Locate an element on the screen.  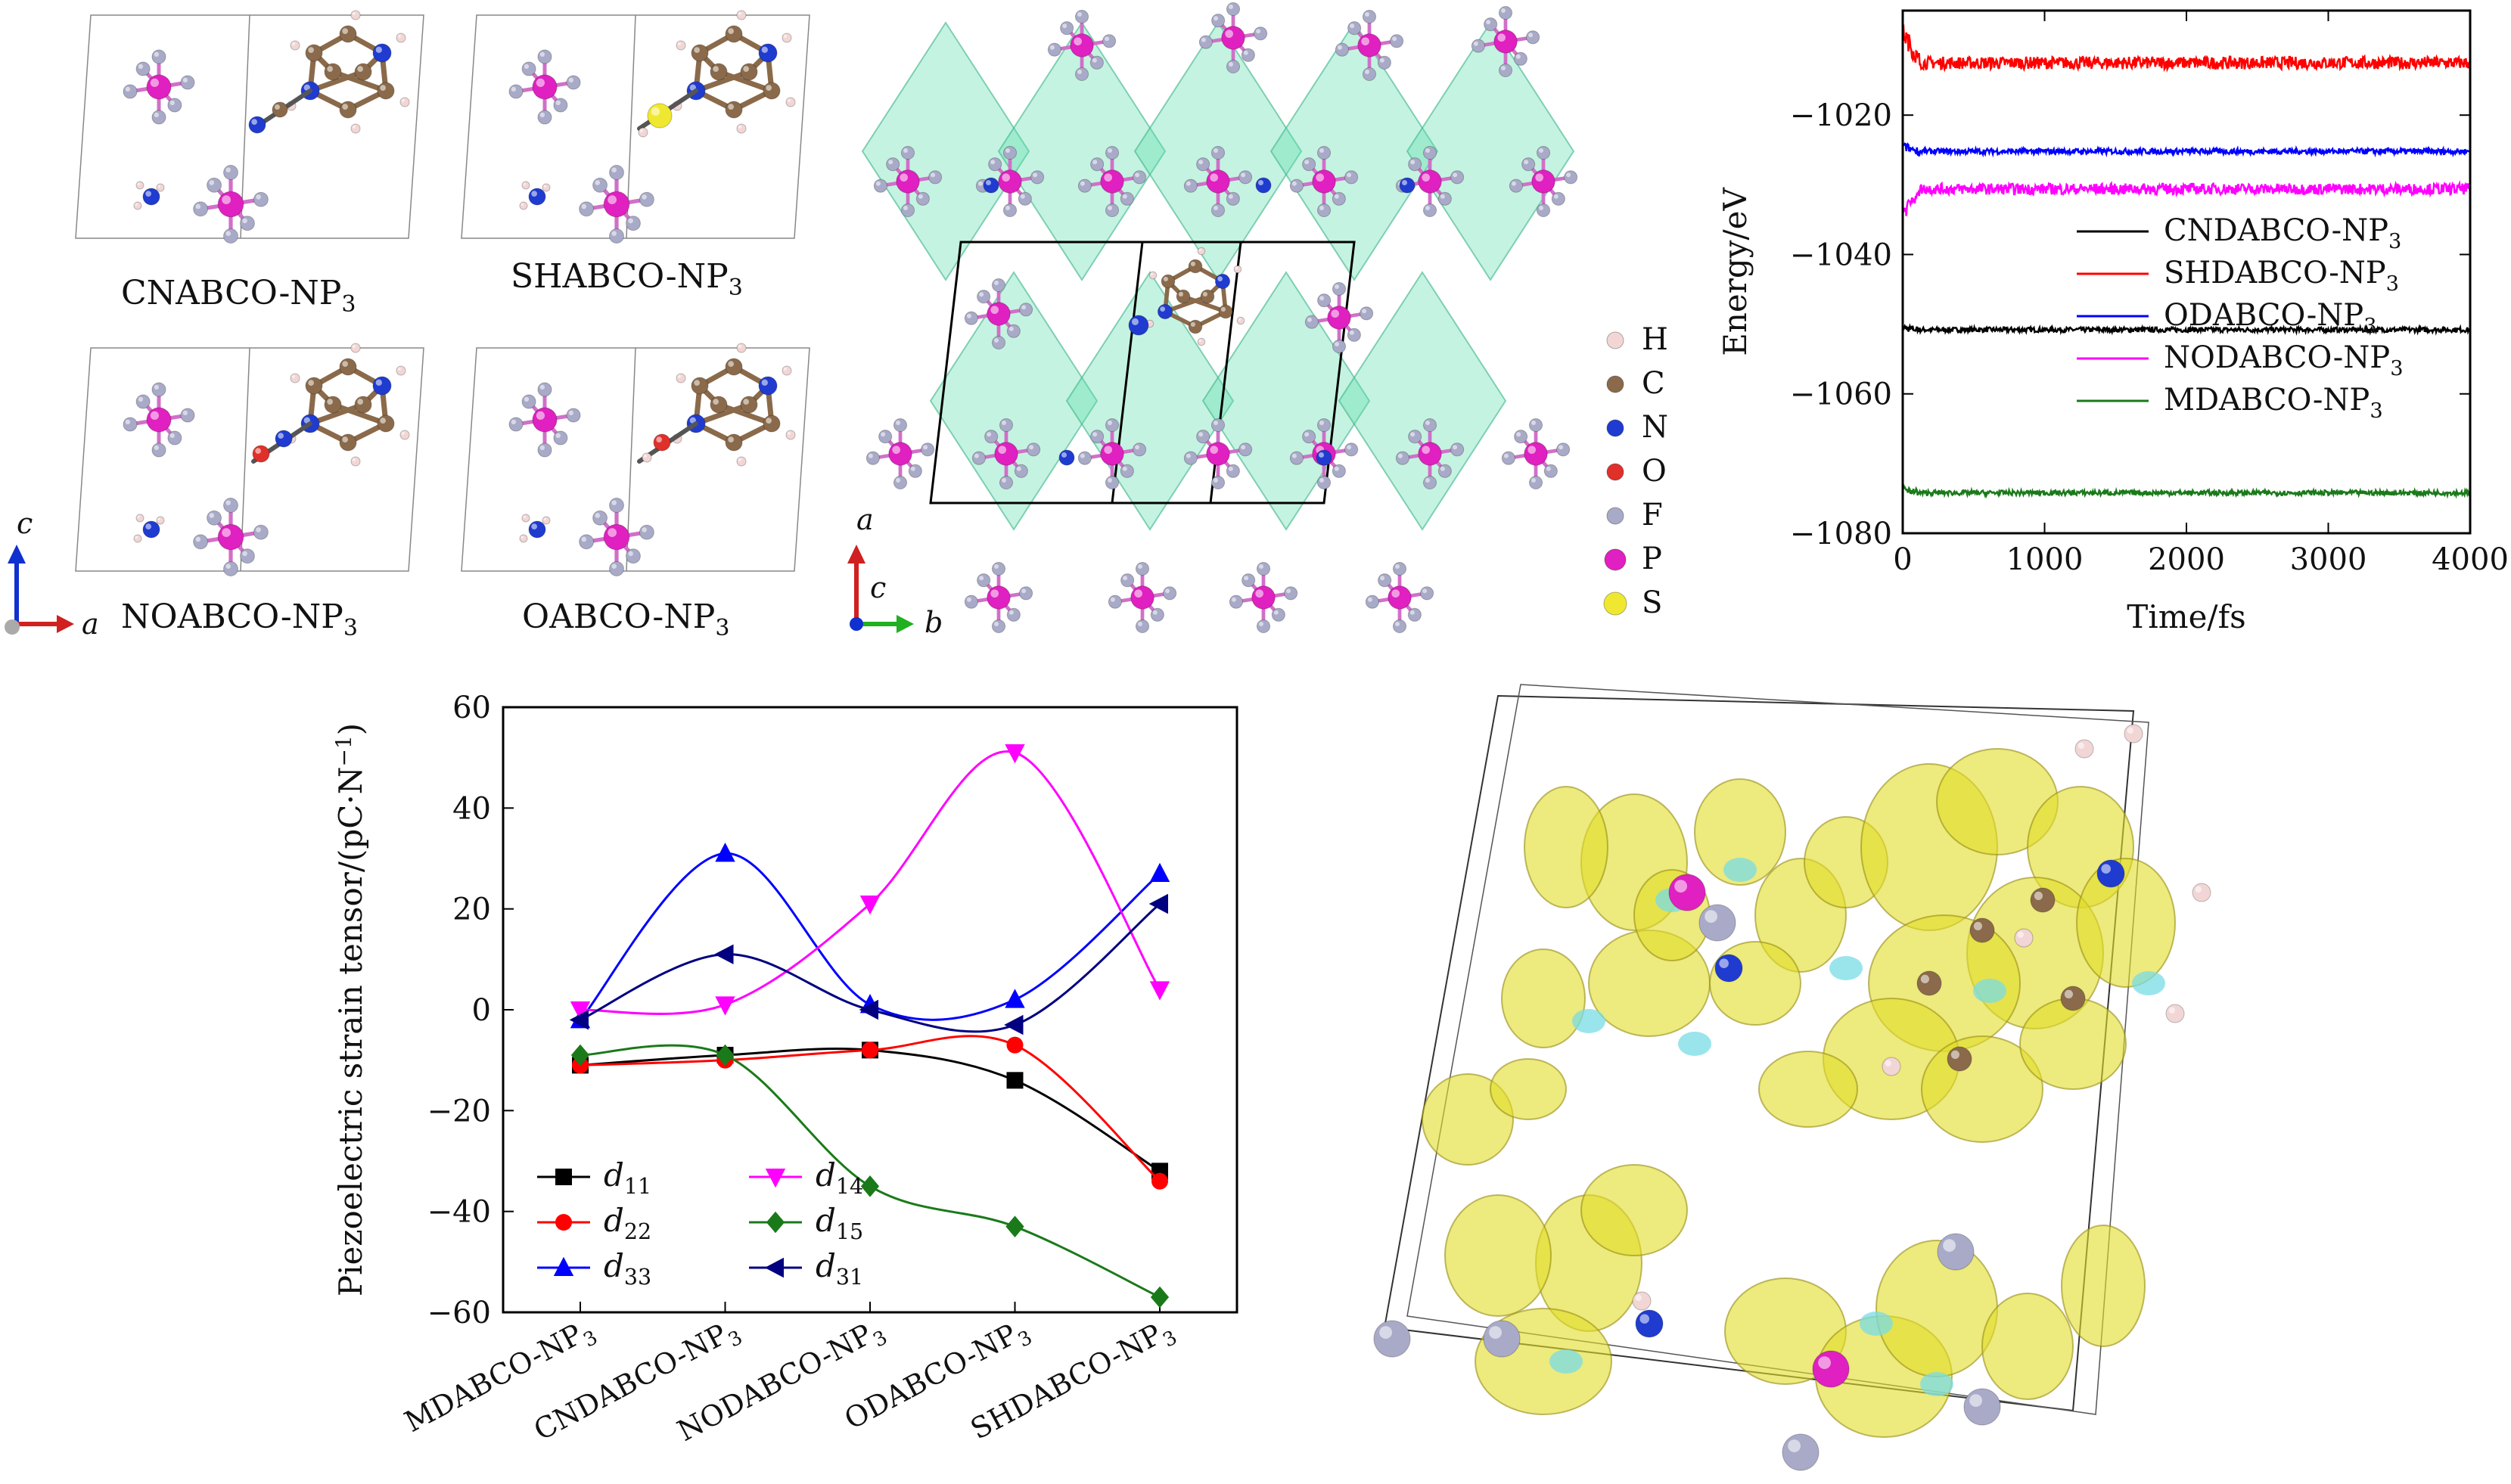
isosurface-lobe is located at coordinates (1498, 1255).